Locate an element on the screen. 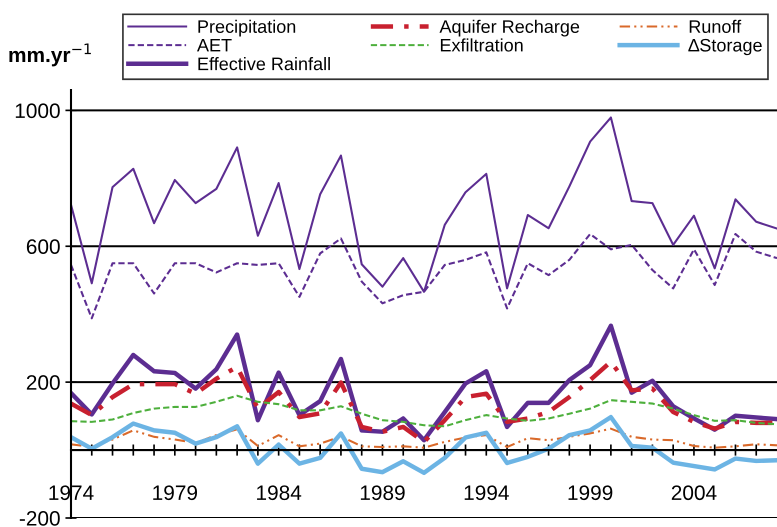 The width and height of the screenshot is (777, 527). x-tick-label: 1999 is located at coordinates (590, 492).